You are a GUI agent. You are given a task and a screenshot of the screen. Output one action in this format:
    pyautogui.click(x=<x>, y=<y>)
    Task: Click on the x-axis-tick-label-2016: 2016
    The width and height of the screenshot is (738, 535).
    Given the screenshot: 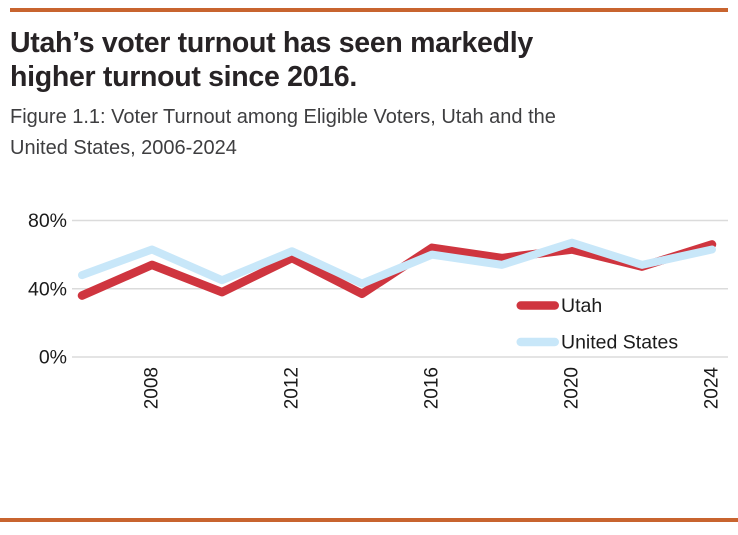 What is the action you would take?
    pyautogui.click(x=432, y=388)
    